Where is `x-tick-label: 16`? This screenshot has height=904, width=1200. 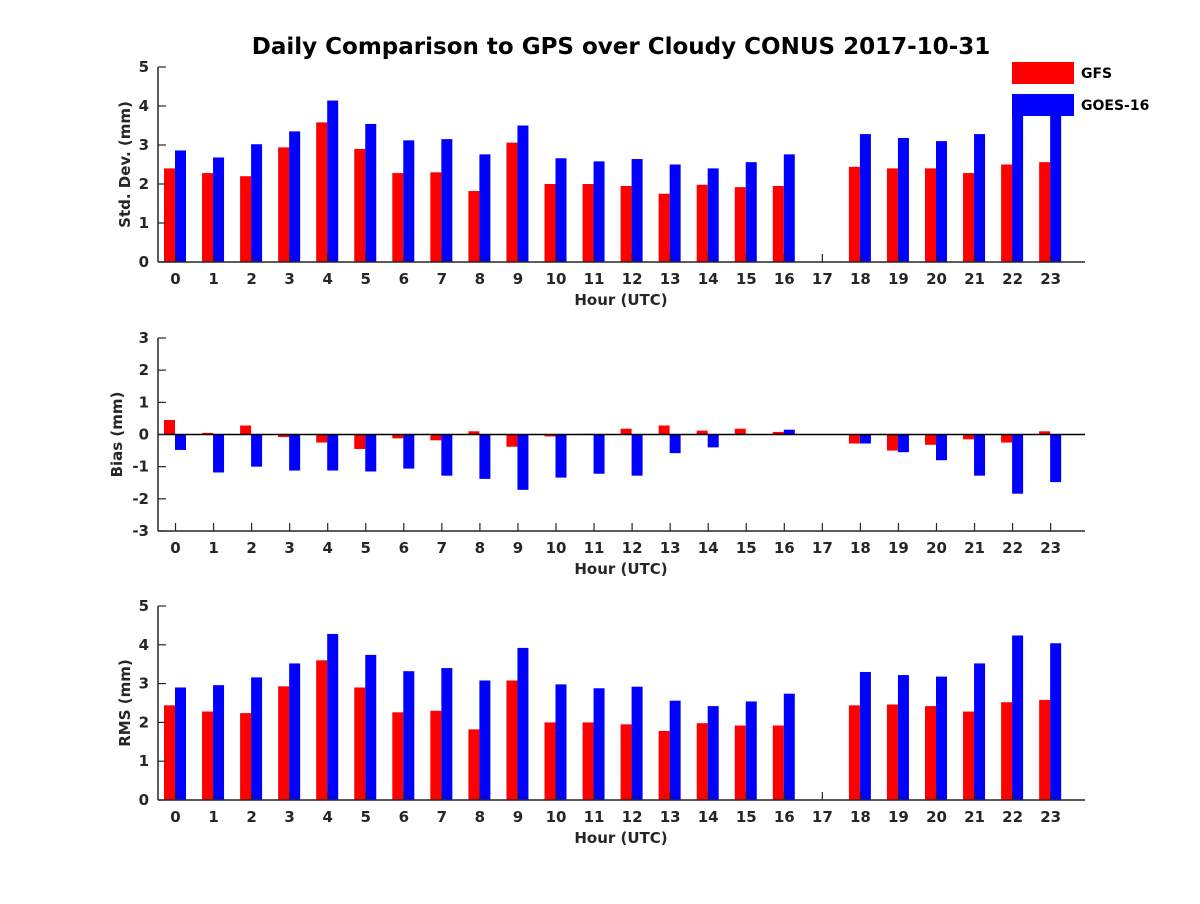 x-tick-label: 16 is located at coordinates (784, 279).